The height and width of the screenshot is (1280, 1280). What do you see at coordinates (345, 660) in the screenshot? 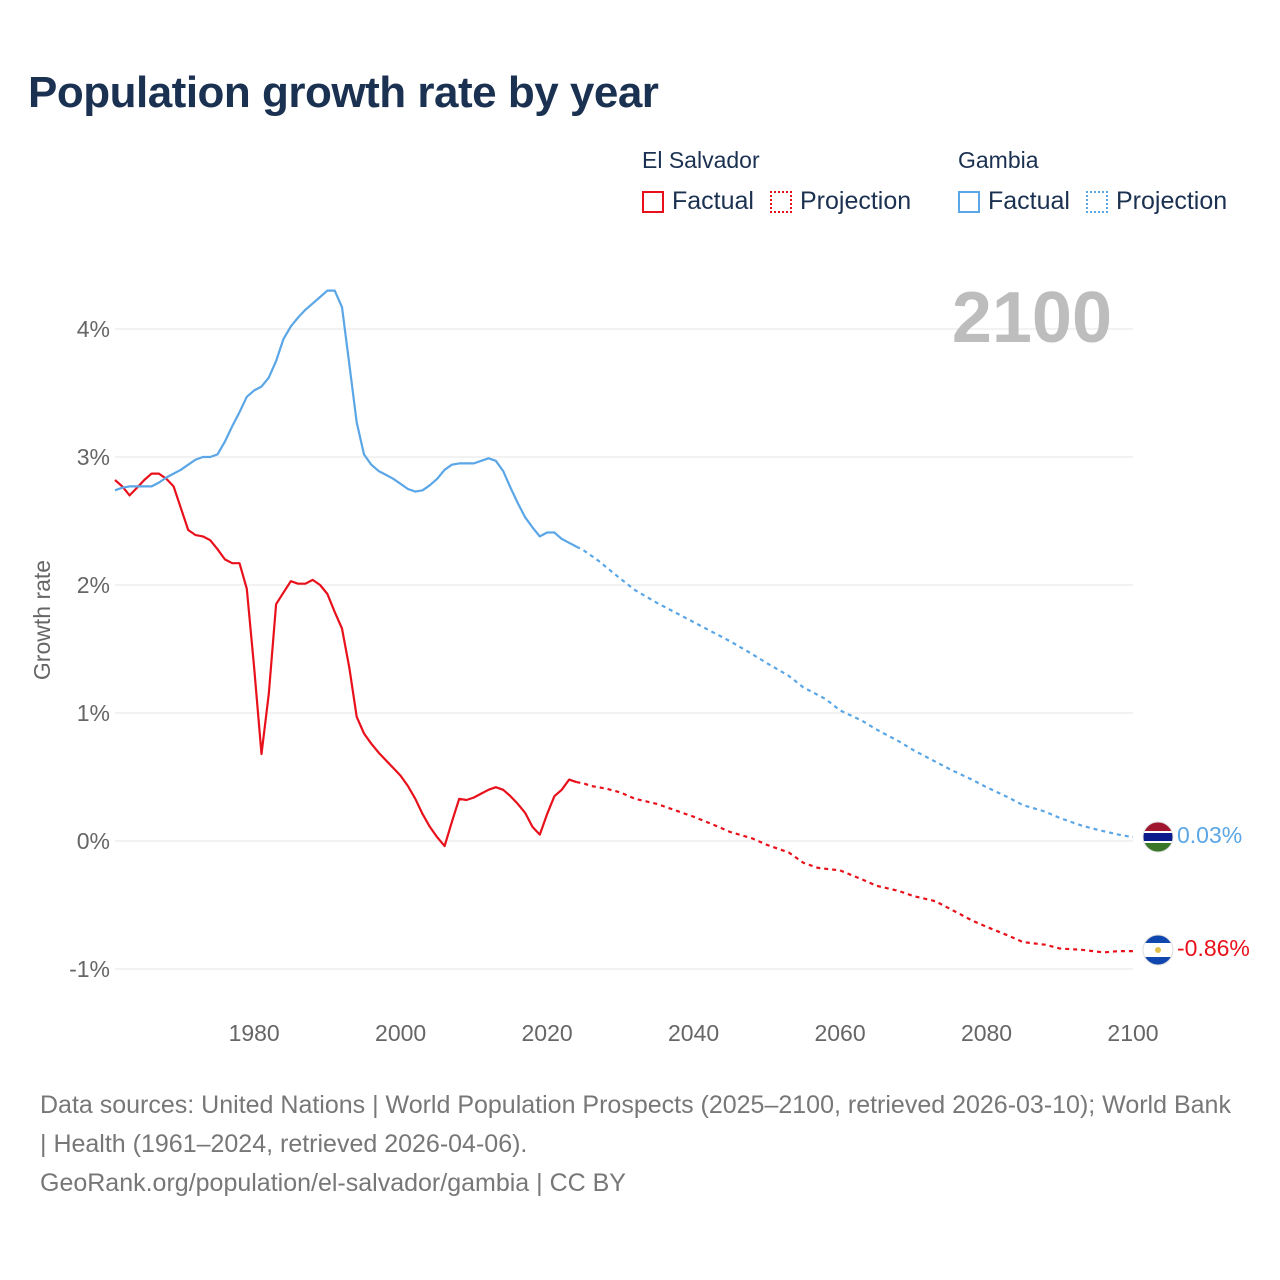
I see `el-salvador-factual-line` at bounding box center [345, 660].